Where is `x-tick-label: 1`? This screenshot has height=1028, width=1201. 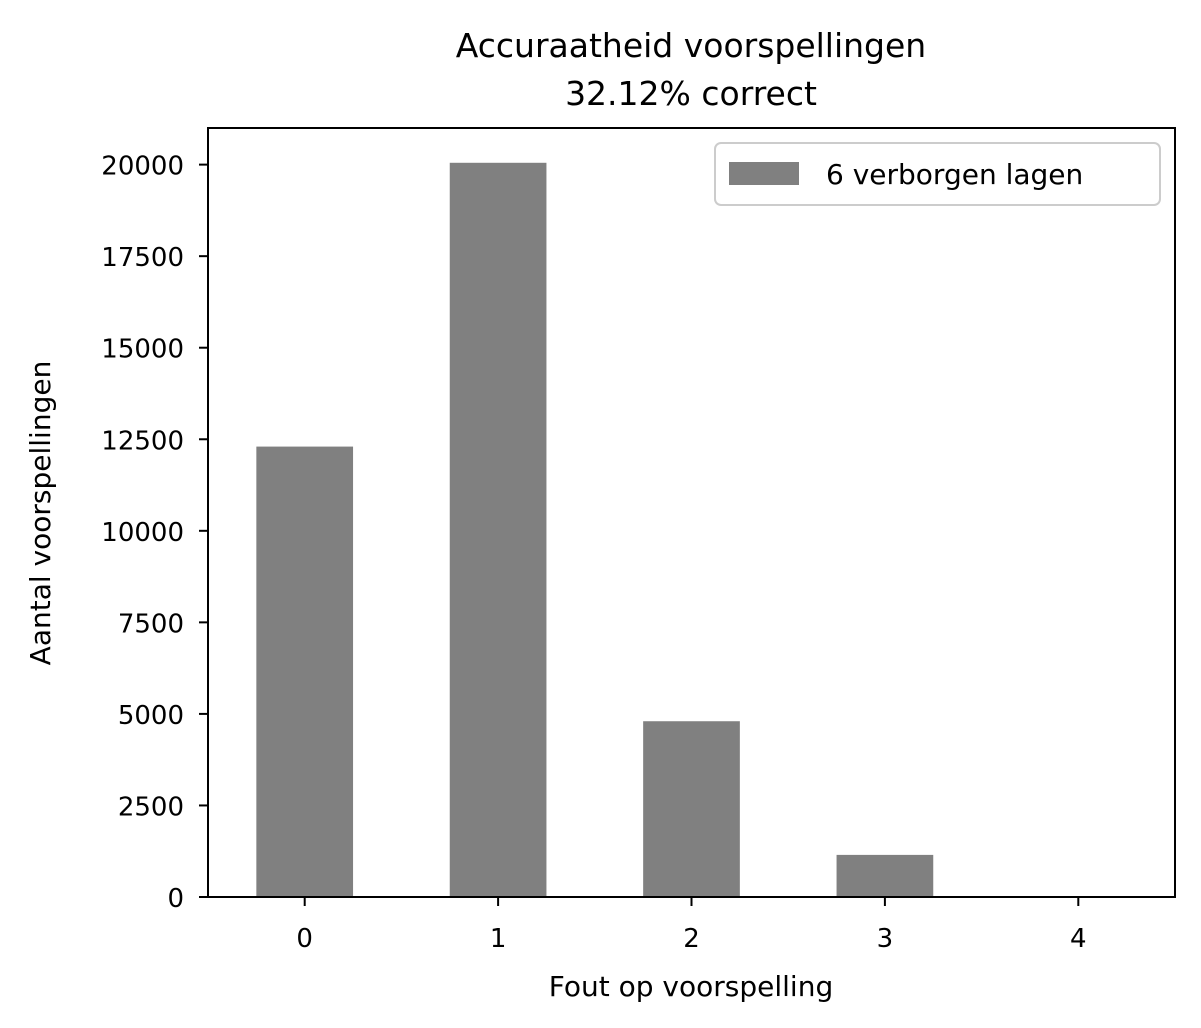
x-tick-label: 1 is located at coordinates (498, 939).